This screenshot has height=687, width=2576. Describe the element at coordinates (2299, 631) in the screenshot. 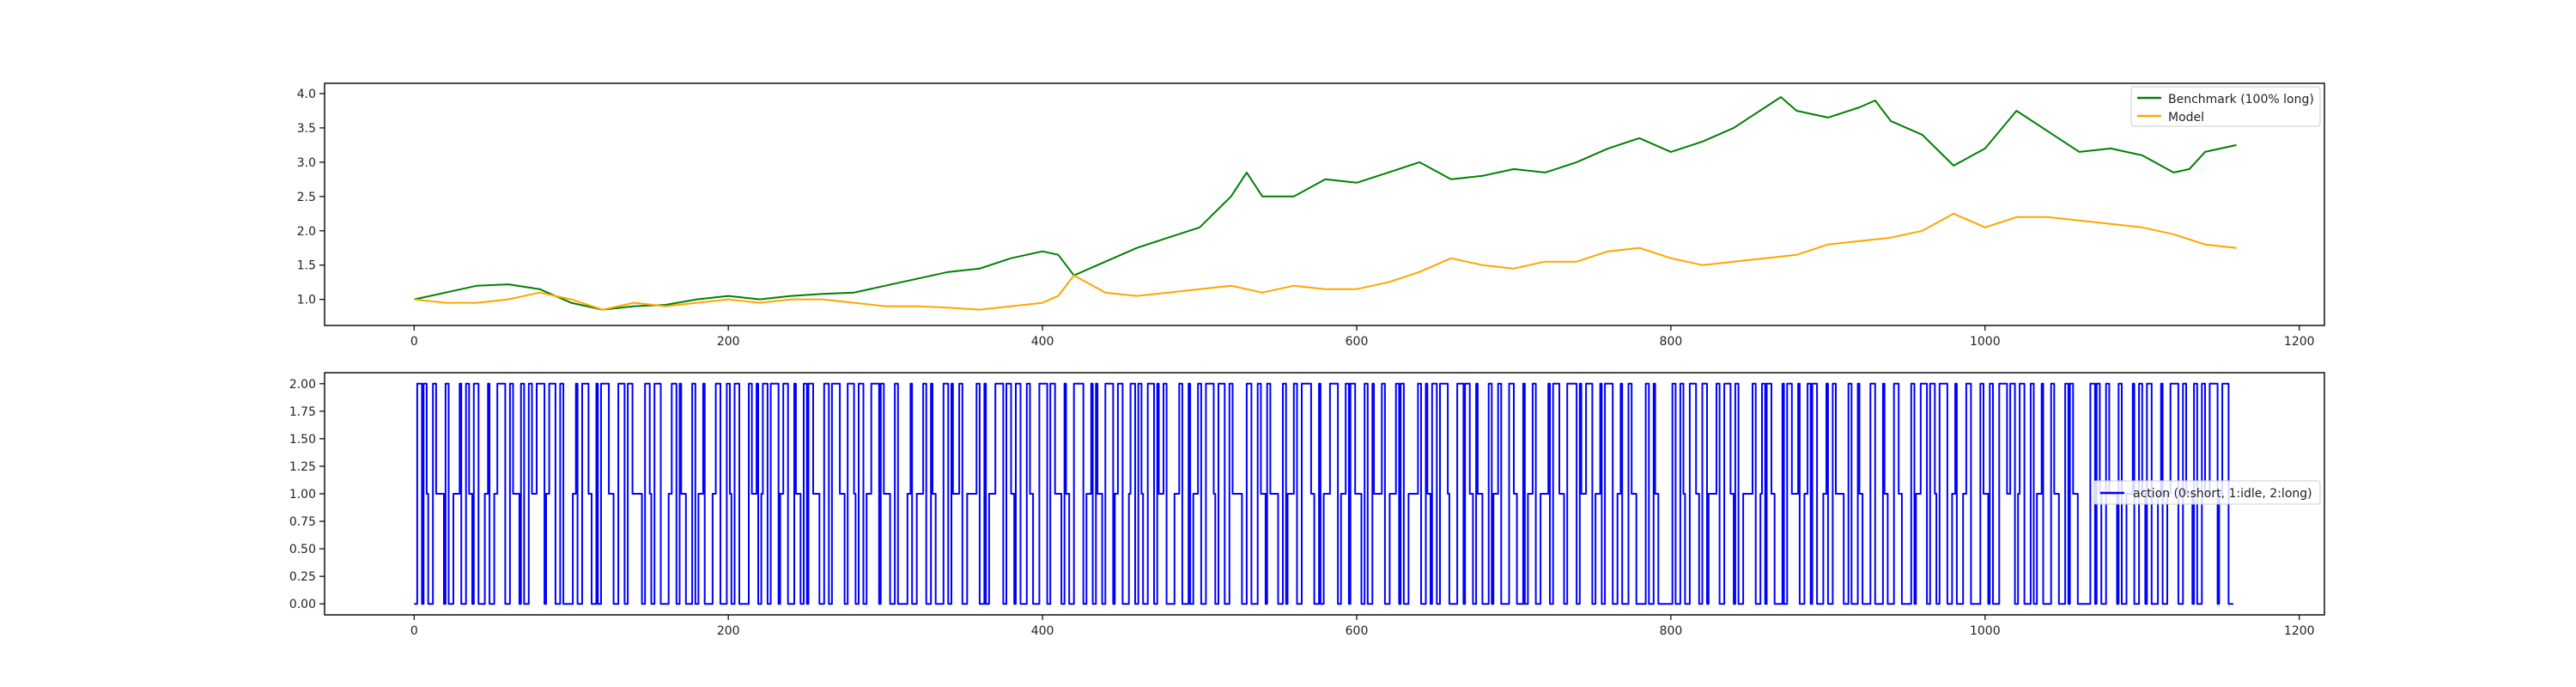

I see `x-tick-label-bottom: 1200` at that location.